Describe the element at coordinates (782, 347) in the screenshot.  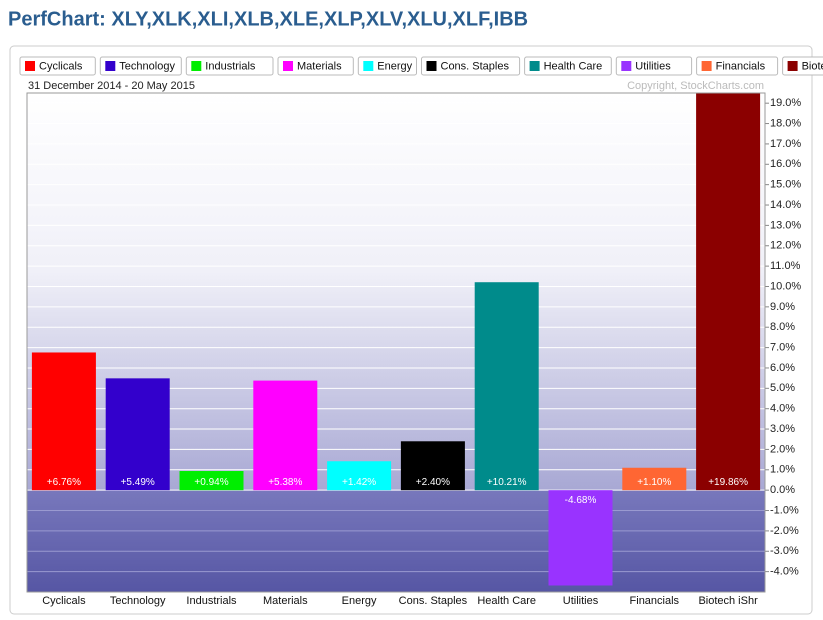
I see `y-tick-label: 7.0%` at that location.